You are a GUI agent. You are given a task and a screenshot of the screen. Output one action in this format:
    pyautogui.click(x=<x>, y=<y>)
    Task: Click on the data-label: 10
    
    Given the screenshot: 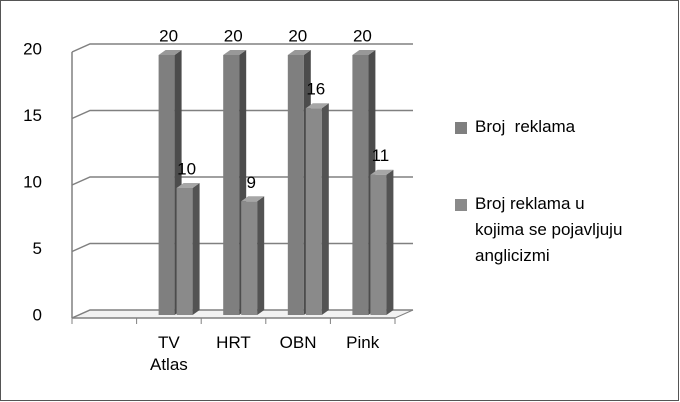 What is the action you would take?
    pyautogui.click(x=186, y=168)
    